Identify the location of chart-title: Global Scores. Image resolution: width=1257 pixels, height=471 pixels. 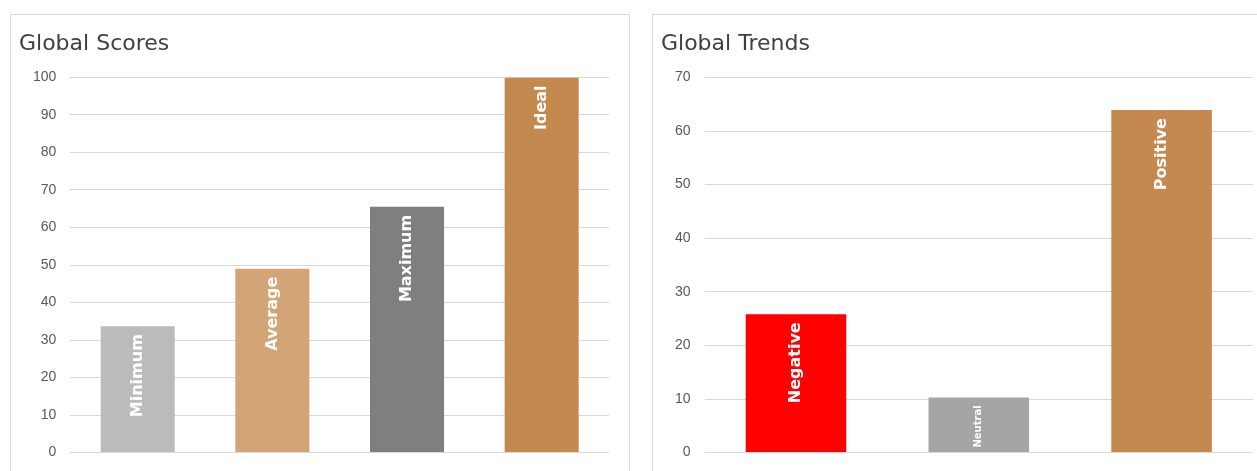
(94, 42).